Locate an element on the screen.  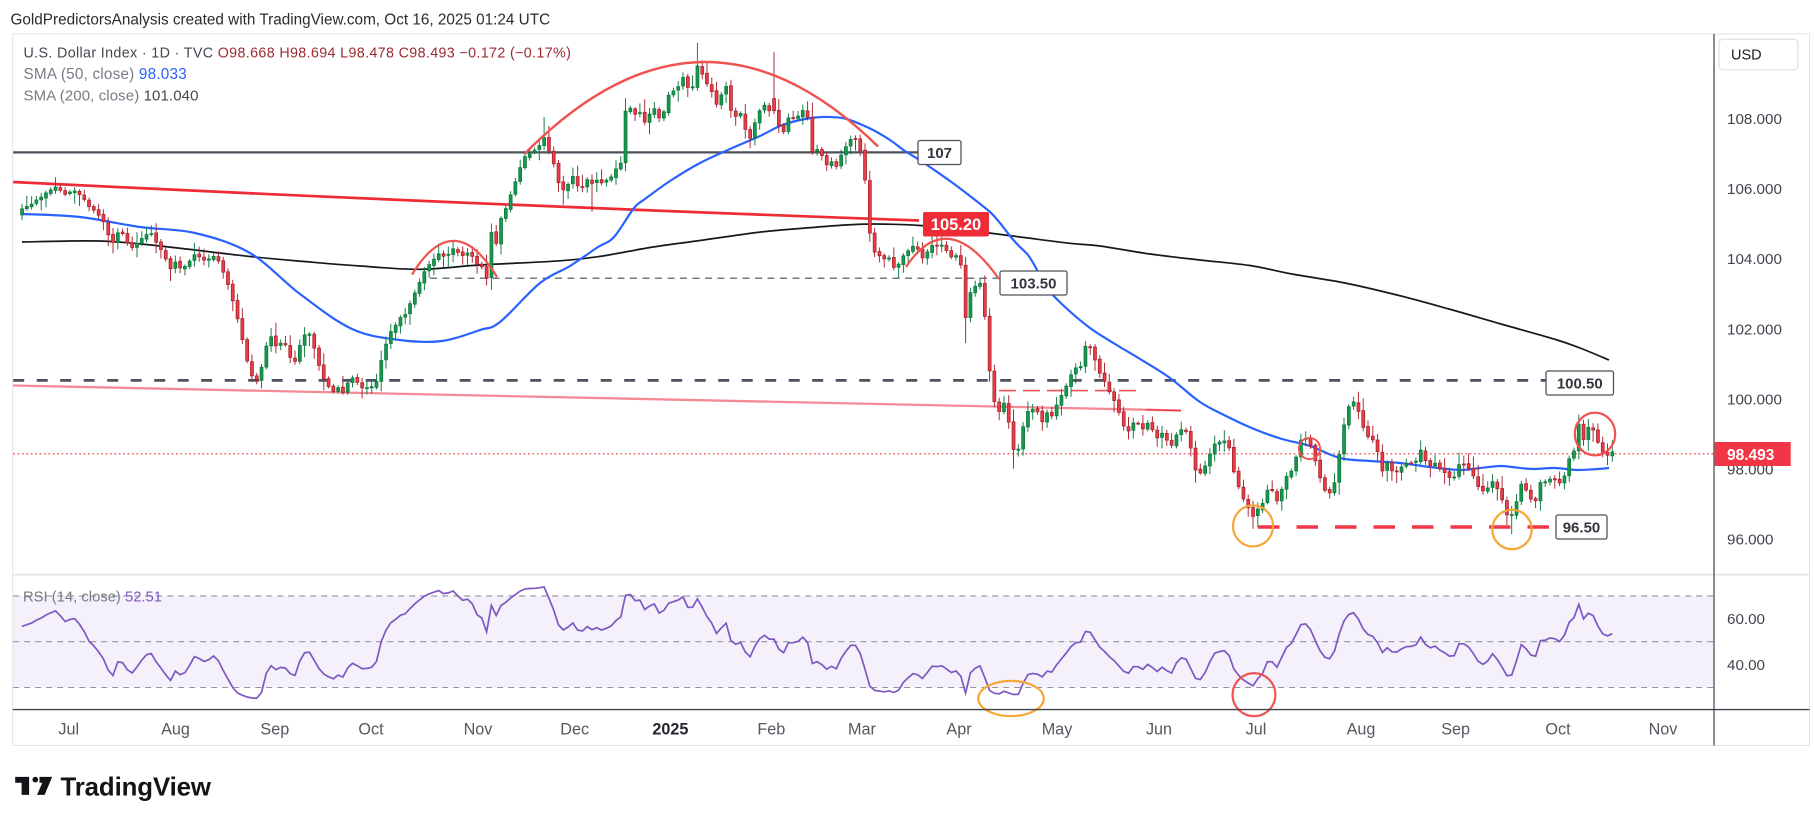
svg-text: 2025 is located at coordinates (670, 730).